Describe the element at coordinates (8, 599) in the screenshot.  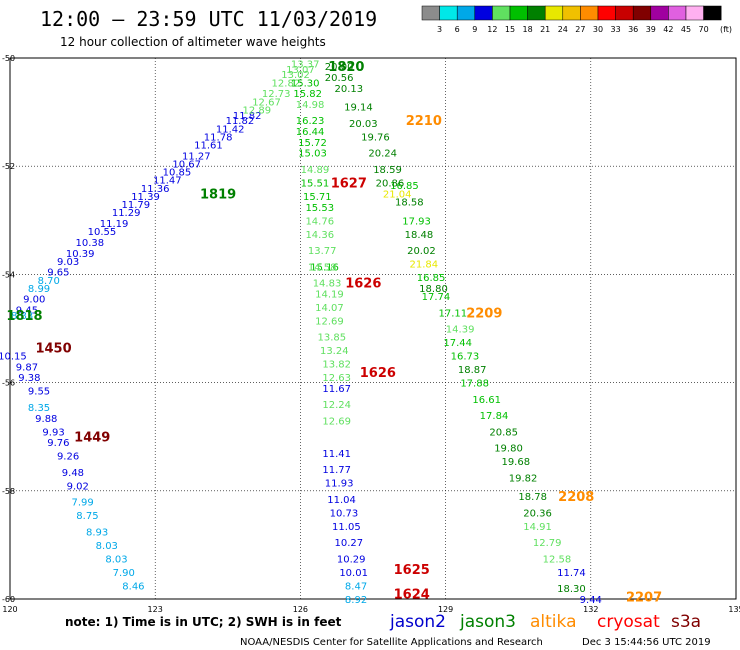
I see `y-tick-label: -60` at that location.